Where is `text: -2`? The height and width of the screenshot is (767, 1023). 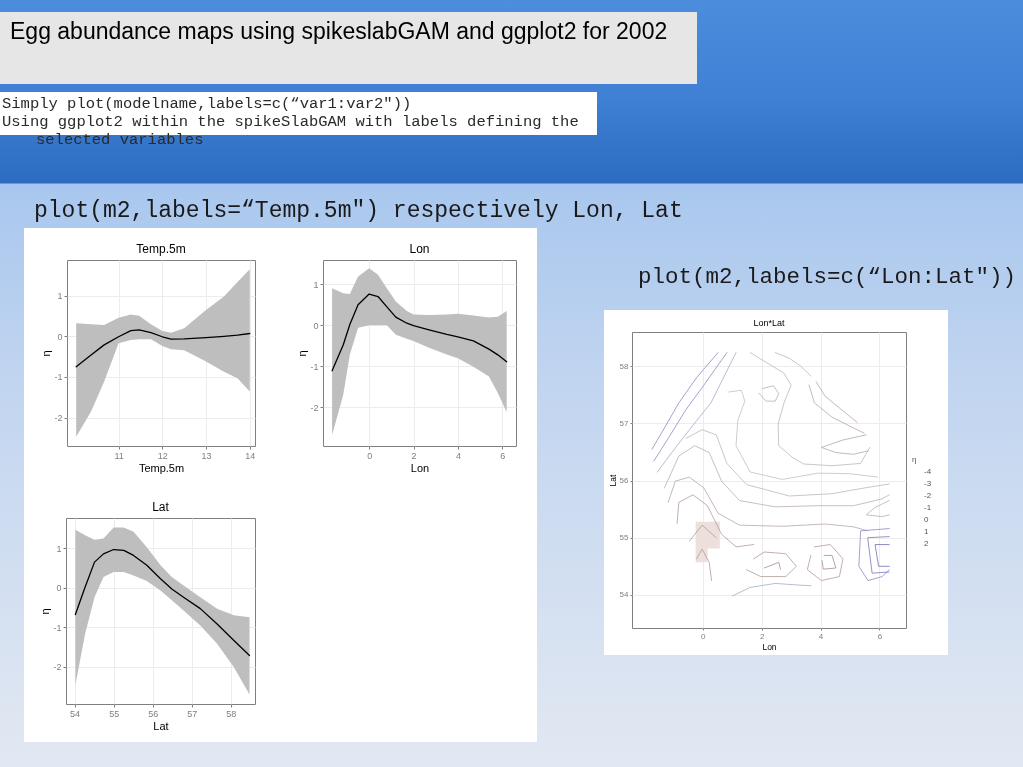
text: -2 is located at coordinates (928, 495).